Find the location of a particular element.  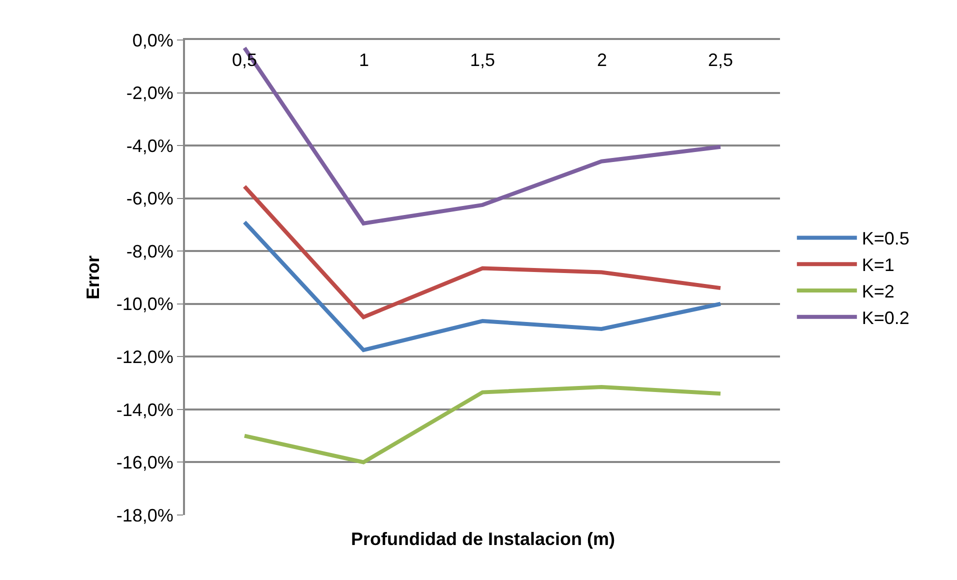

legend-label: K=0.2 is located at coordinates (886, 318).